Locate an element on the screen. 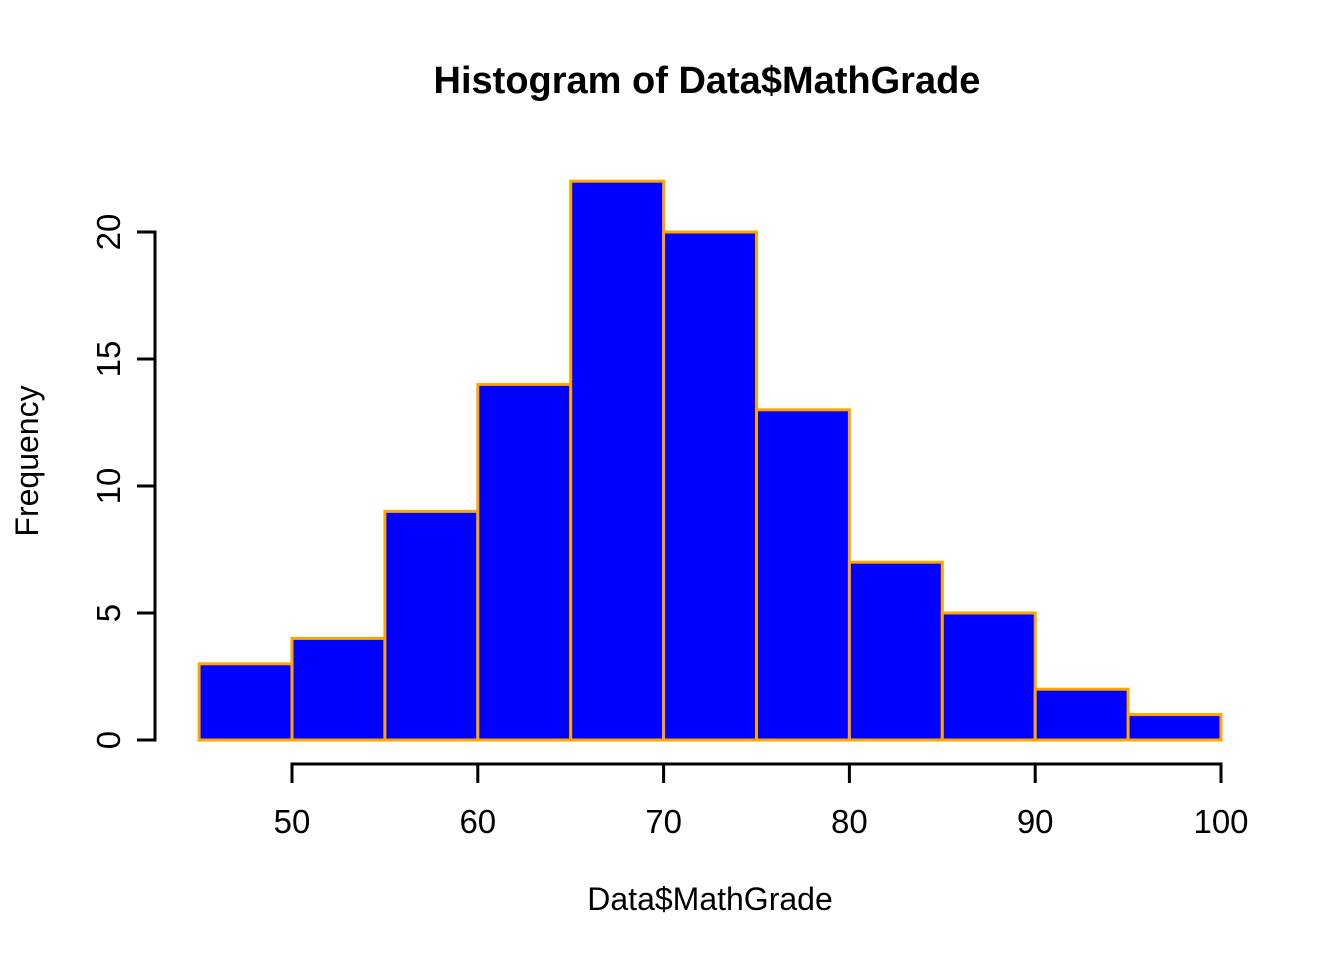 This screenshot has height=960, width=1344. x-tick-label: 100 is located at coordinates (1220, 821).